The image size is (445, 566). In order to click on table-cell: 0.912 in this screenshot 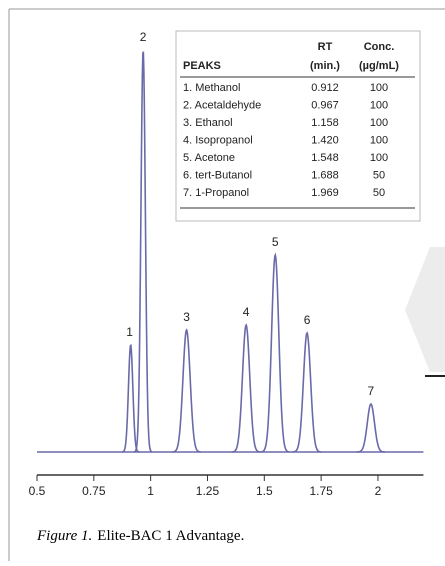, I will do `click(325, 88)`.